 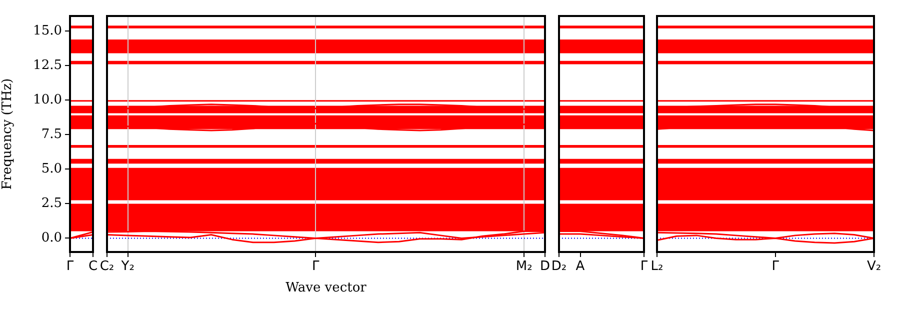 What do you see at coordinates (47, 100) in the screenshot?
I see `y-tick-label: 10.0` at bounding box center [47, 100].